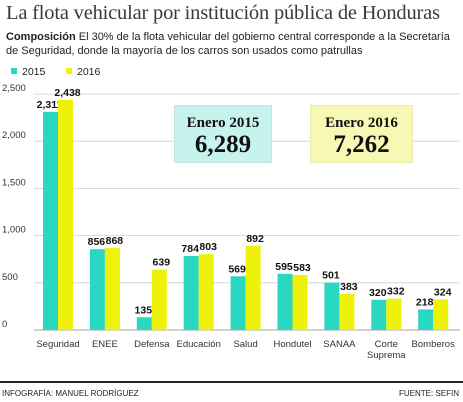 The height and width of the screenshot is (402, 463). I want to click on y-tick-label: 0, so click(4, 324).